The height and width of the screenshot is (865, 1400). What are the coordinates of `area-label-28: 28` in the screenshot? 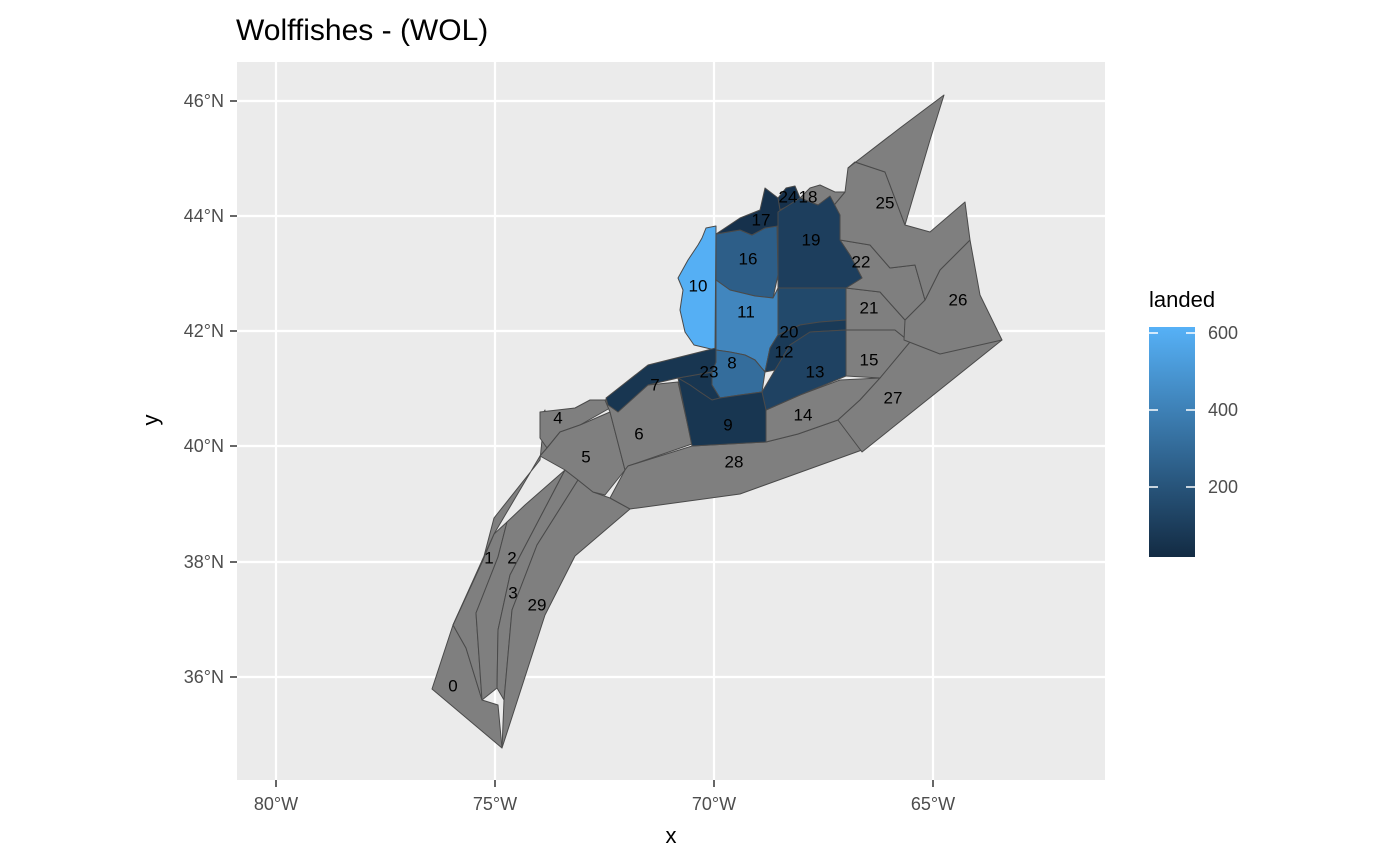 It's located at (734, 461).